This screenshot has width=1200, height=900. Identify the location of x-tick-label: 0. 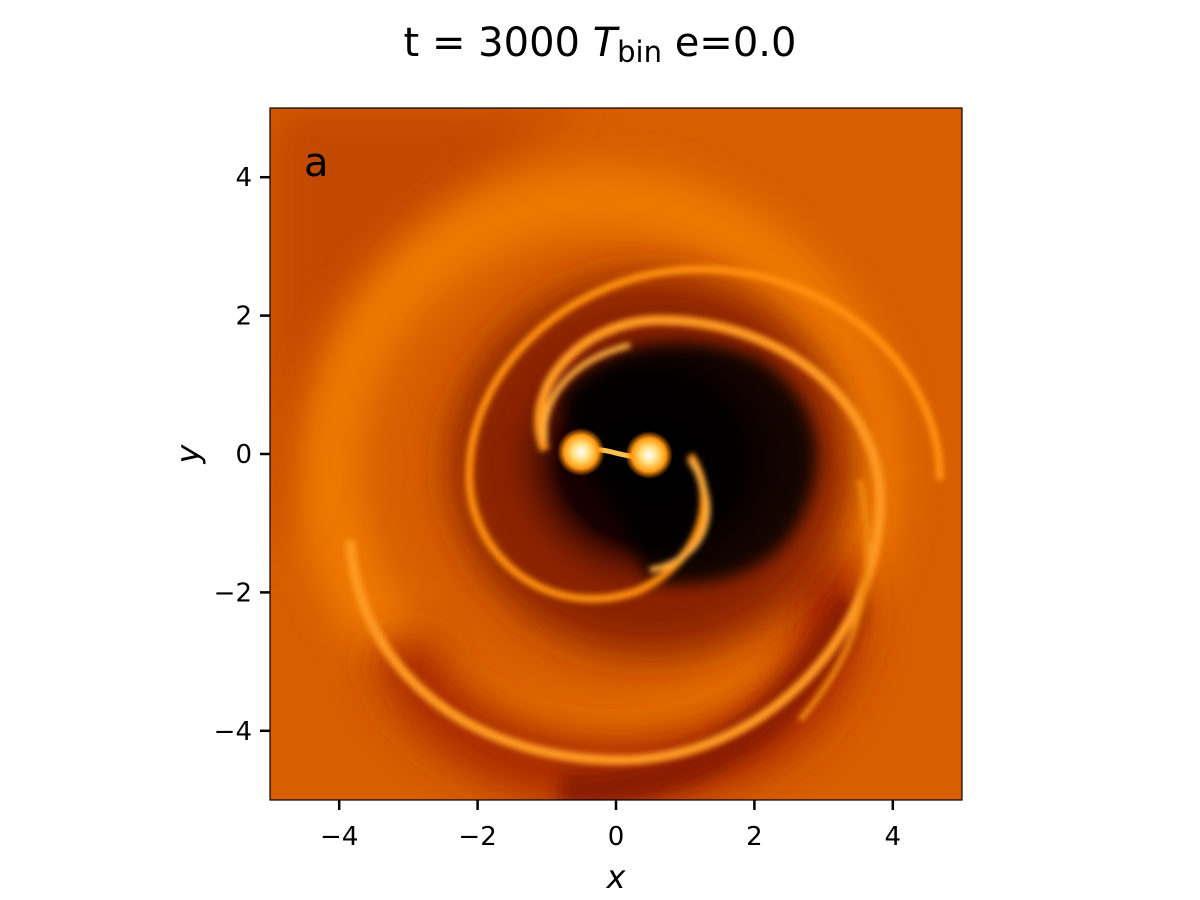
(616, 837).